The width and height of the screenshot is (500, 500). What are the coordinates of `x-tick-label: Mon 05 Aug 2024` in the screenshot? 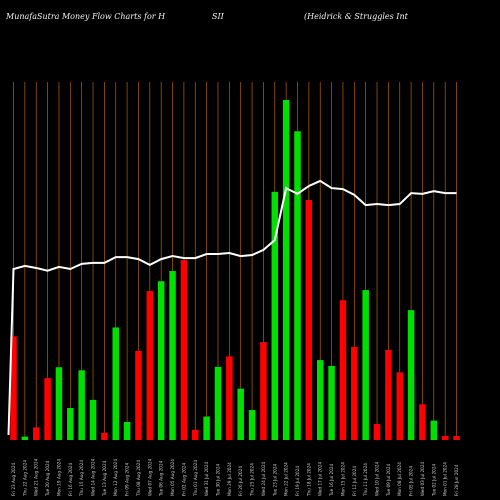 It's located at (172, 477).